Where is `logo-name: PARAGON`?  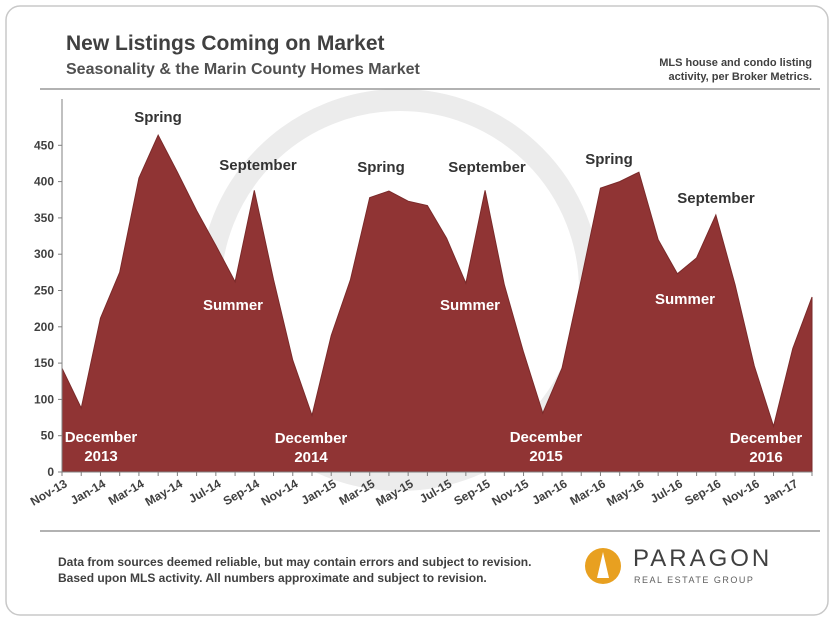 logo-name: PARAGON is located at coordinates (702, 558).